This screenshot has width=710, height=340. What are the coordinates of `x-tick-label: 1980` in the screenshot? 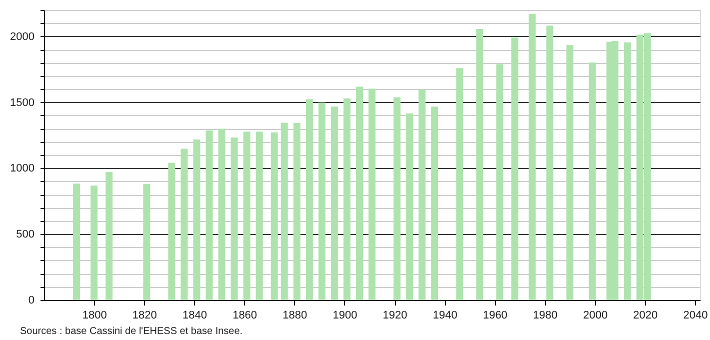 It's located at (545, 316).